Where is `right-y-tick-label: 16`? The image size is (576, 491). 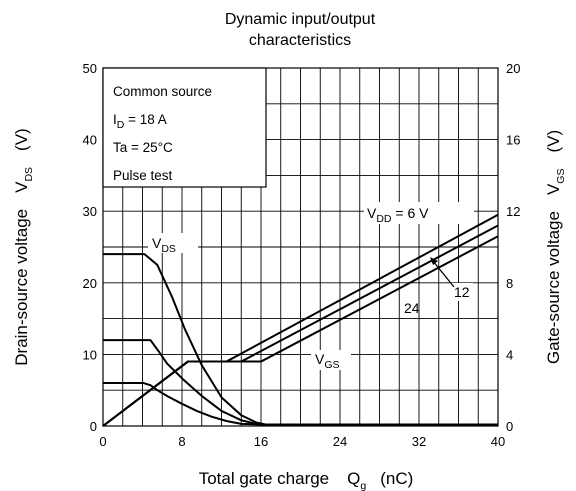
right-y-tick-label: 16 is located at coordinates (513, 140).